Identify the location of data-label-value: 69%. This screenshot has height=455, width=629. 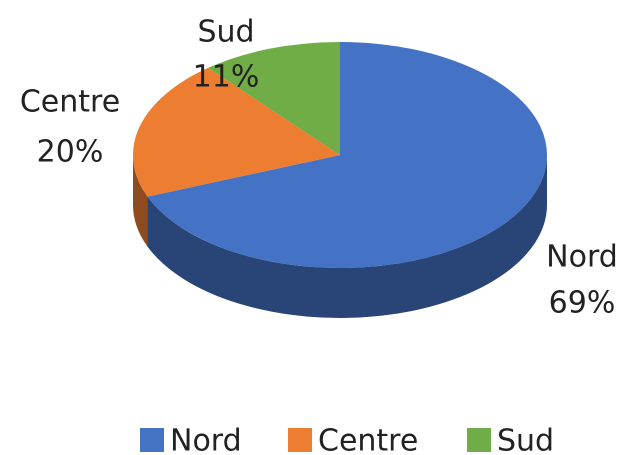
(582, 303).